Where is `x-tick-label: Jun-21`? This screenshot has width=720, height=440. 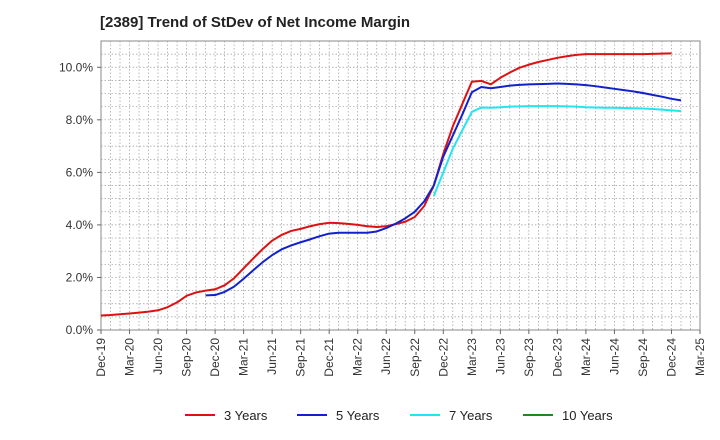 x-tick-label: Jun-21 is located at coordinates (272, 356).